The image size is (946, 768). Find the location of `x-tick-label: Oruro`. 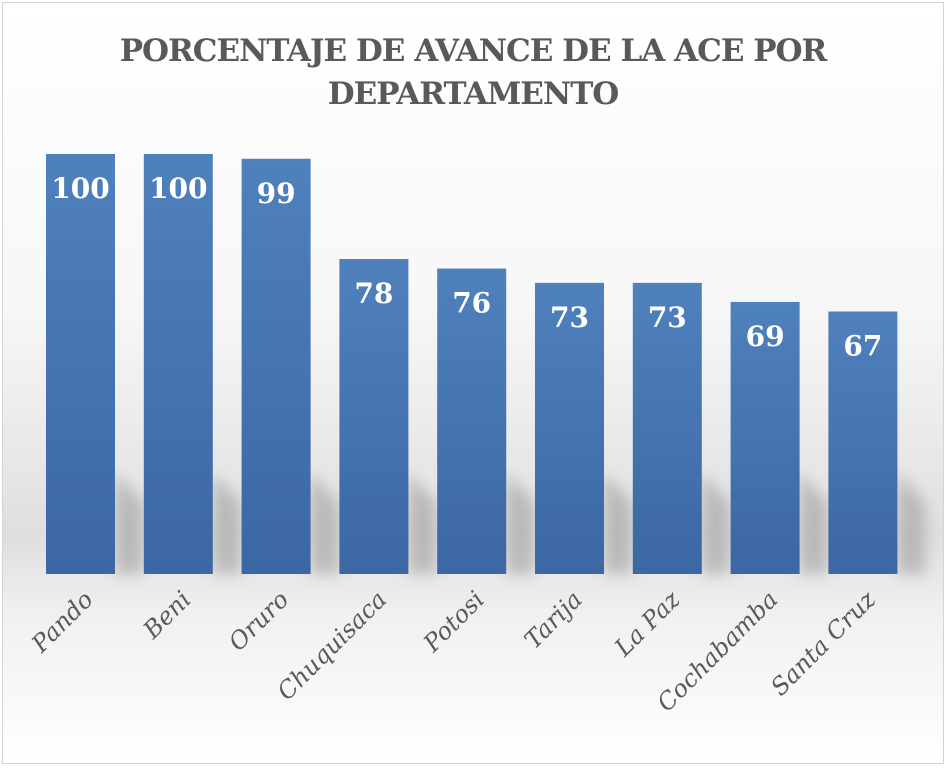

x-tick-label: Oruro is located at coordinates (258, 620).